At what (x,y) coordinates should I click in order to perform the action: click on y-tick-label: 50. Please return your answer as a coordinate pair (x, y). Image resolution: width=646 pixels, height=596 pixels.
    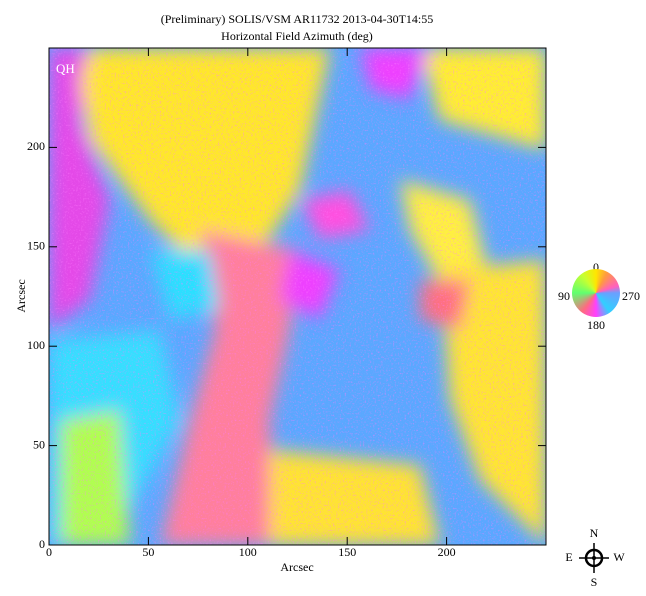
    Looking at the image, I should click on (39, 444).